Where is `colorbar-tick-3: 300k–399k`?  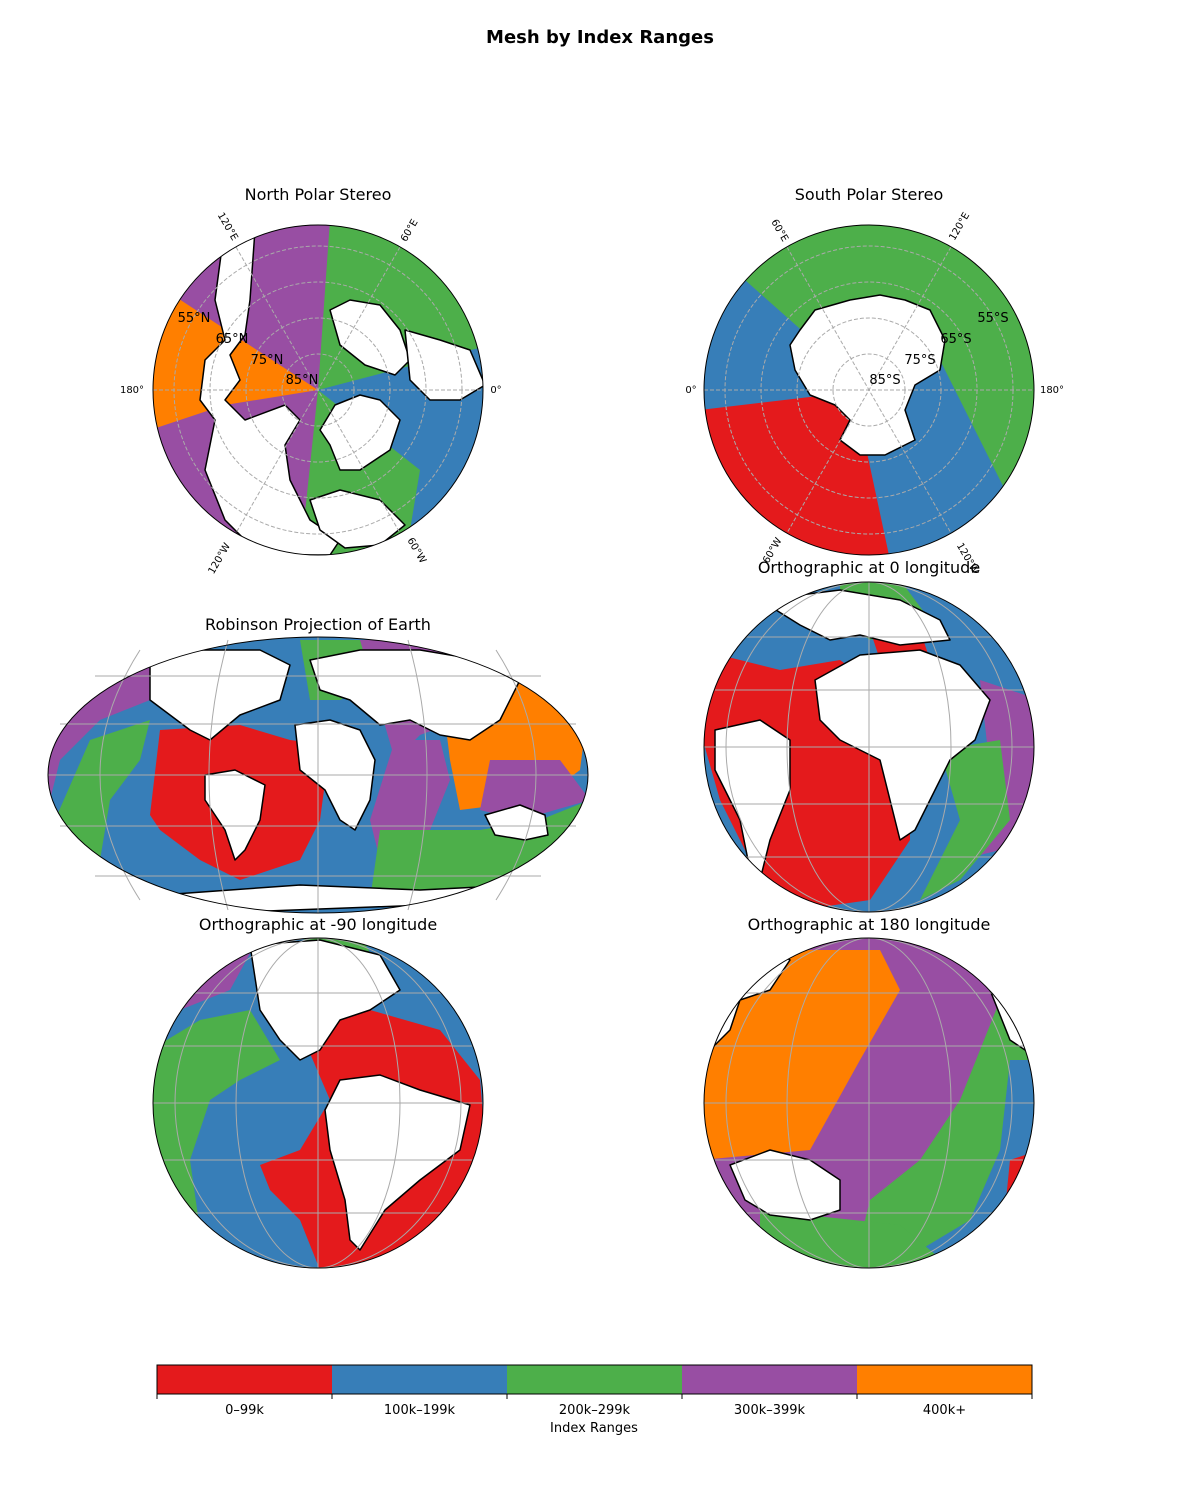
colorbar-tick-3: 300k–399k is located at coordinates (769, 1410).